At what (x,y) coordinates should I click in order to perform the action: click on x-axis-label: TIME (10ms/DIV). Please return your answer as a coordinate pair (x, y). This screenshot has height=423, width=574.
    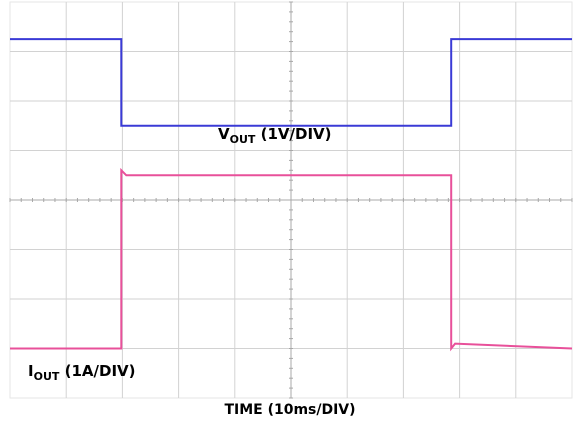
    Looking at the image, I should click on (289, 410).